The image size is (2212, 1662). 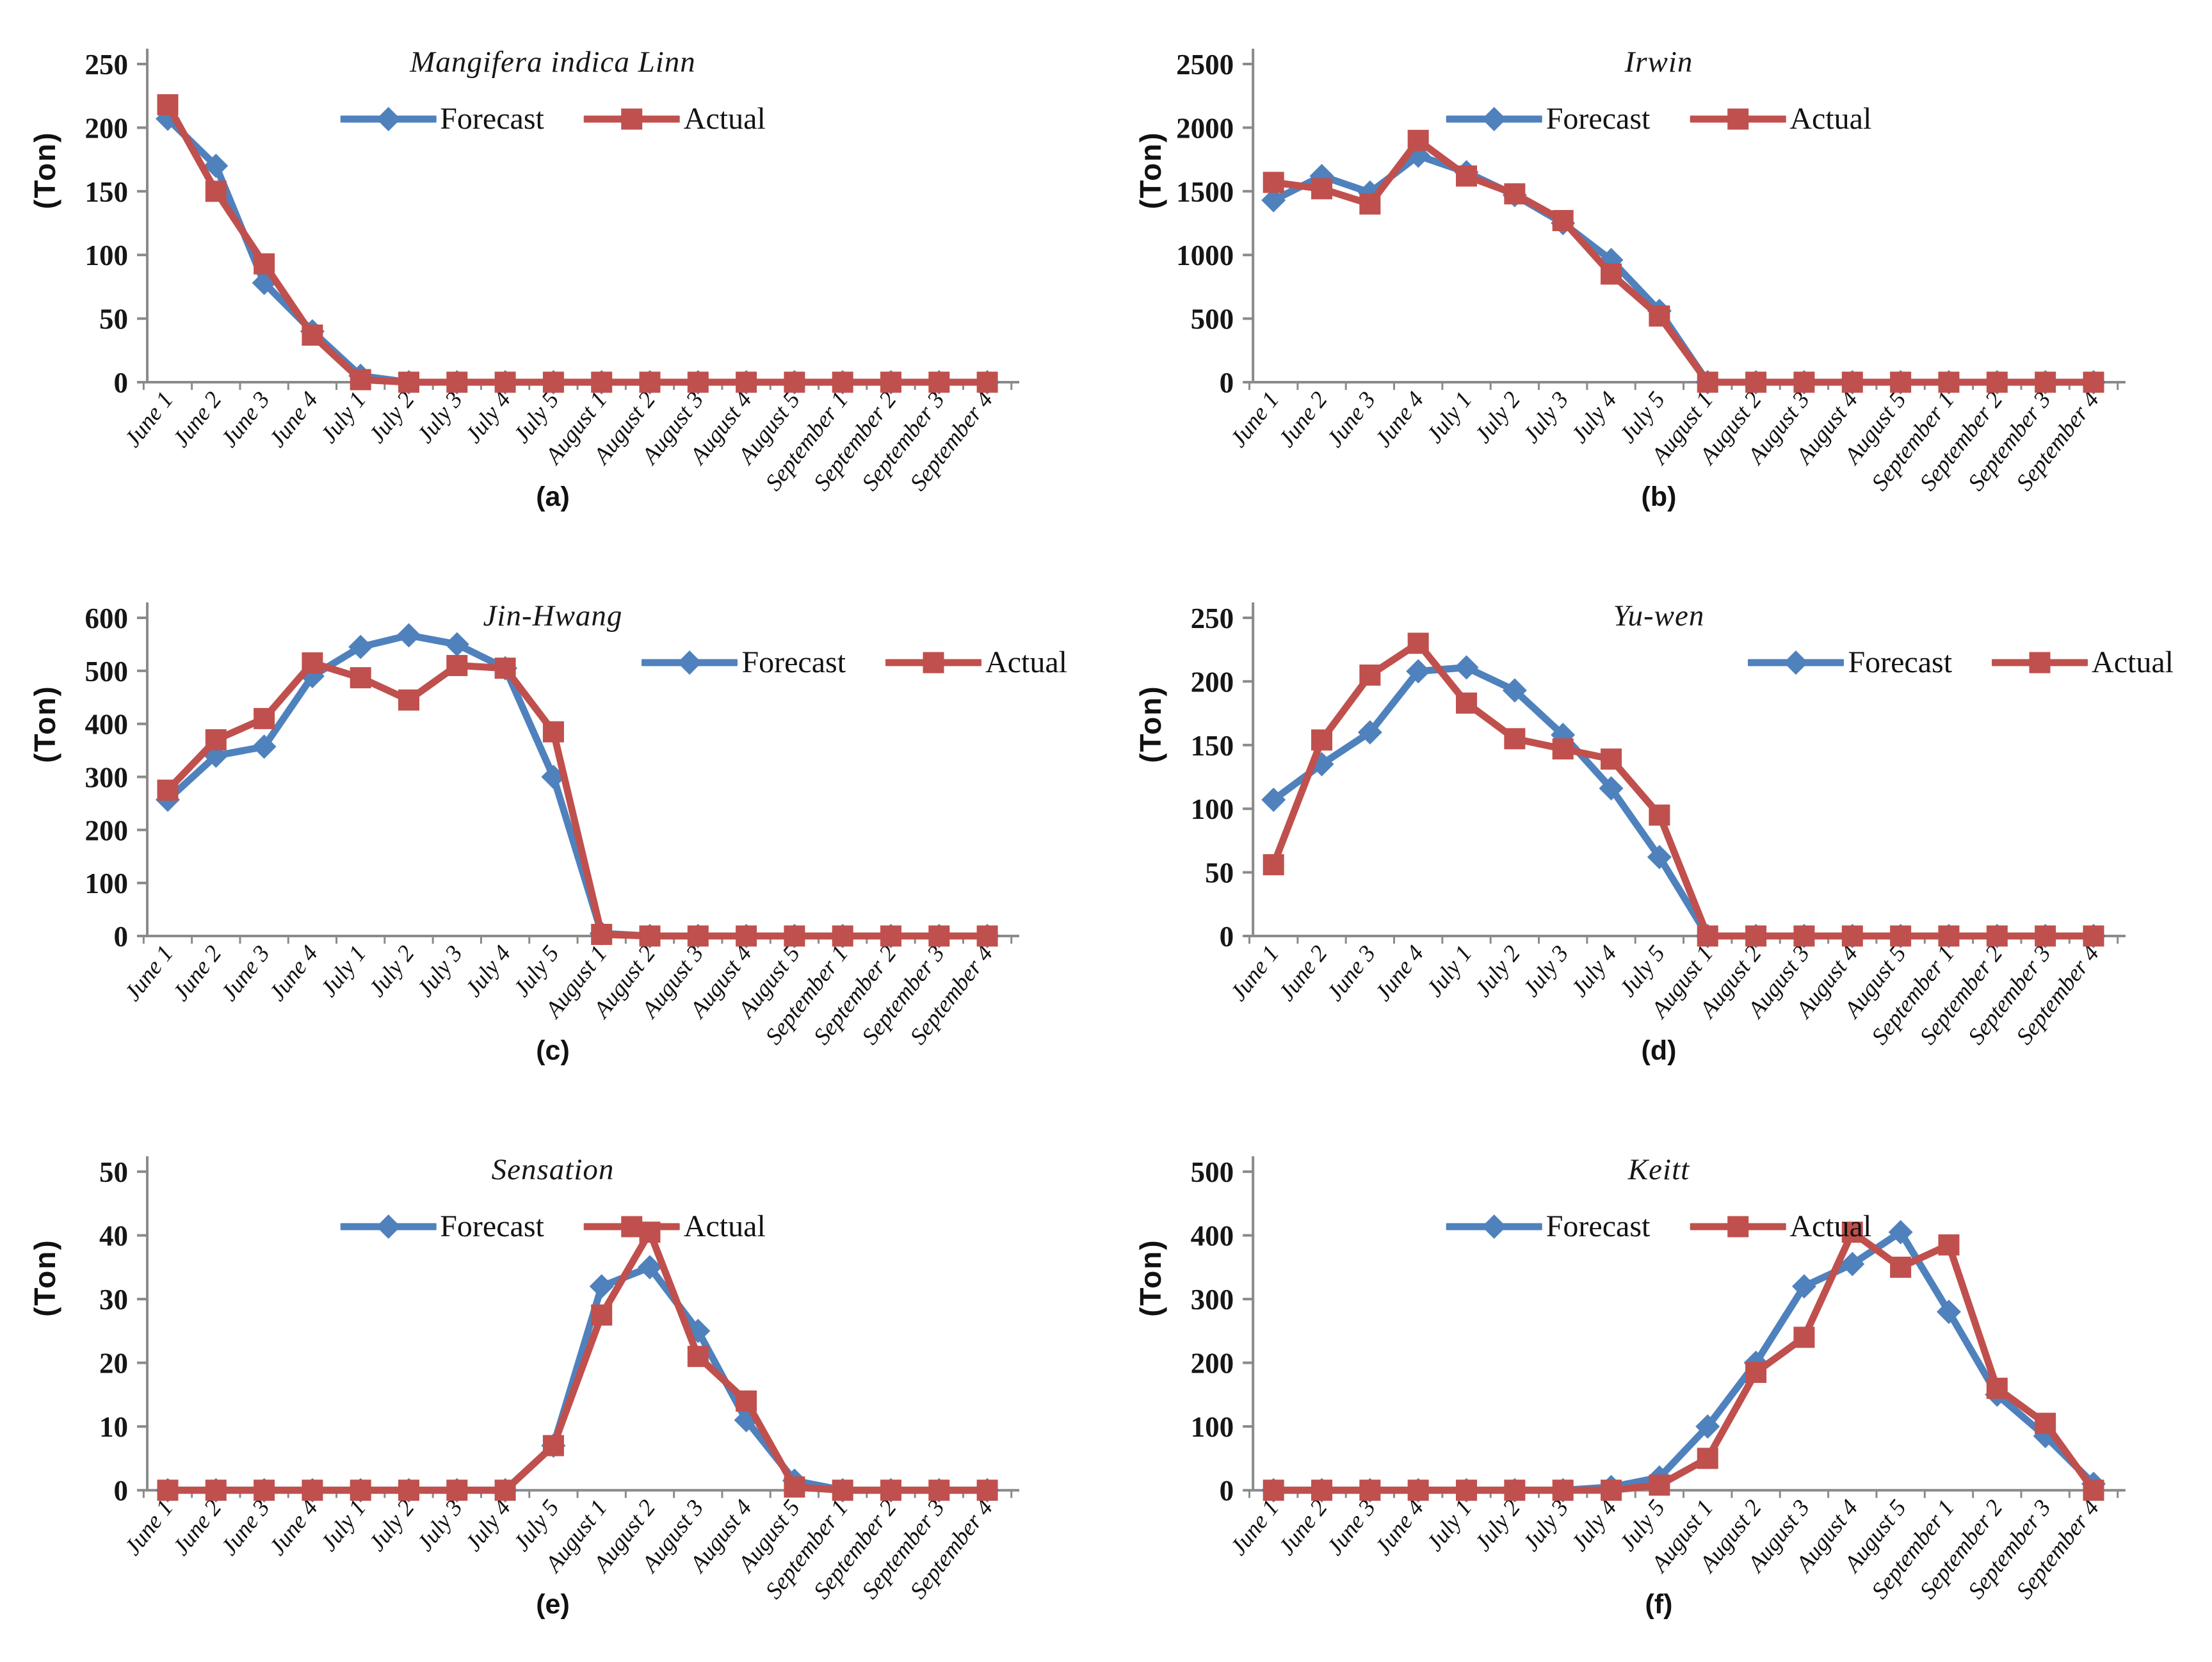 I want to click on chart-title: Mangifera indica Linn, so click(x=553, y=62).